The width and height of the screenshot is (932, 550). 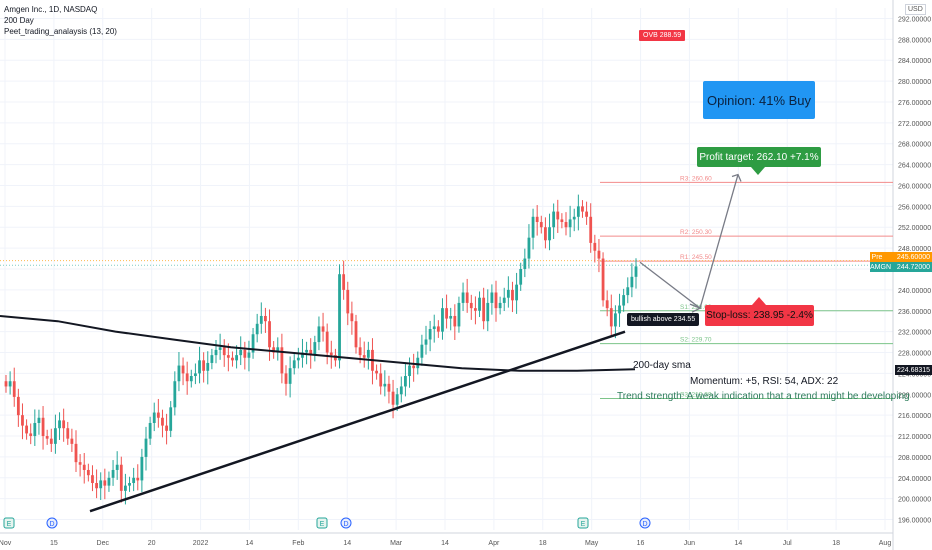 I want to click on stop-loss-box: Stop-loss: 238.95 -2.4%, so click(x=759, y=315).